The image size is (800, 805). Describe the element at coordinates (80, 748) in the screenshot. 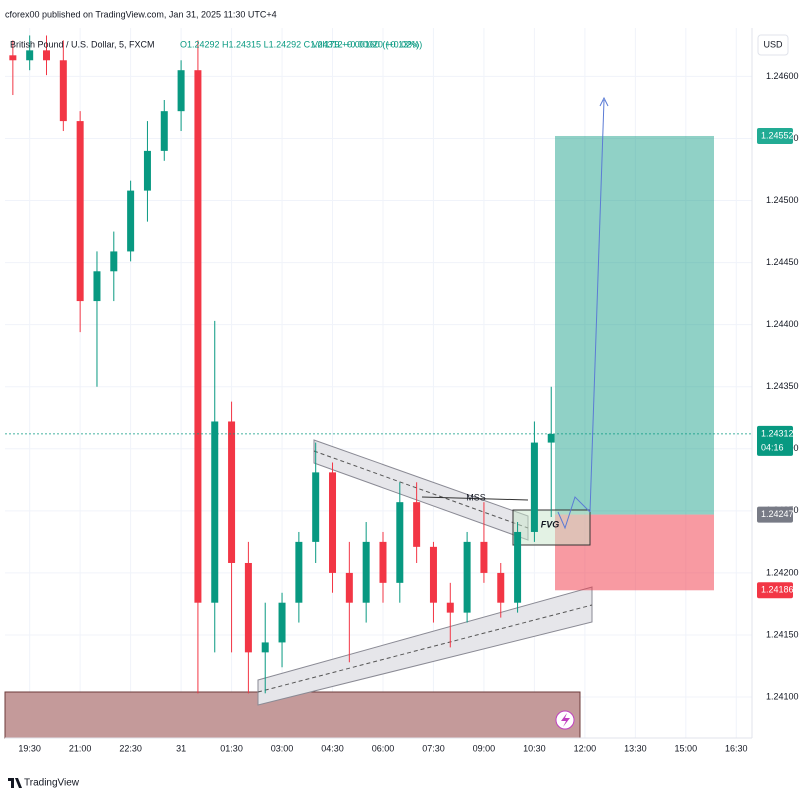

I see `x-tick-label: 21:00` at that location.